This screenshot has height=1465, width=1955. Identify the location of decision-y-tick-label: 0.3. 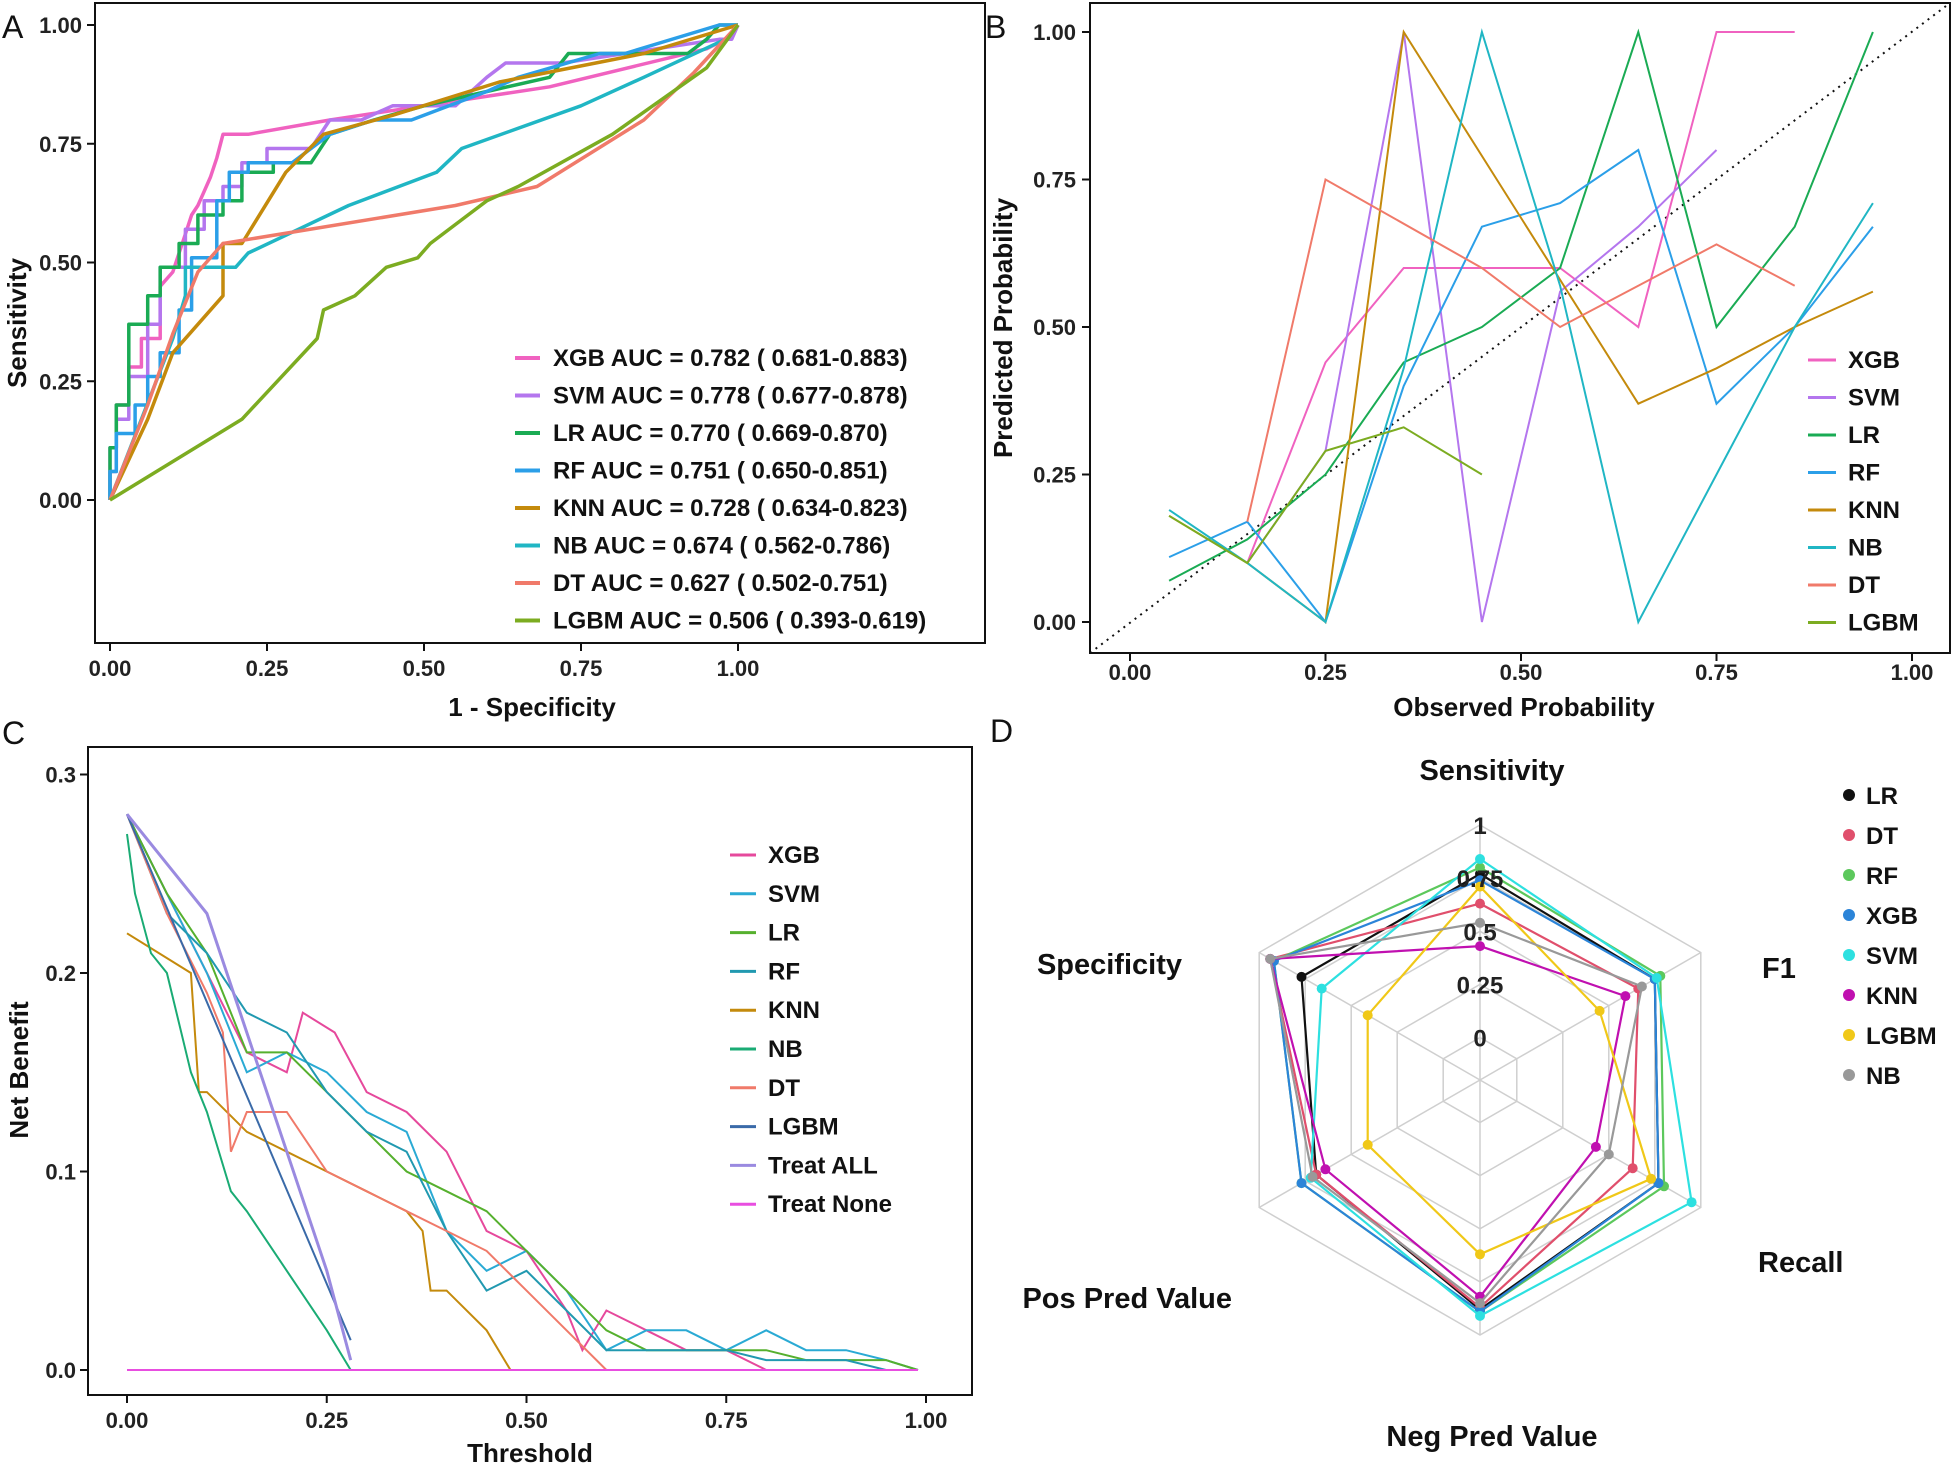
(60, 775).